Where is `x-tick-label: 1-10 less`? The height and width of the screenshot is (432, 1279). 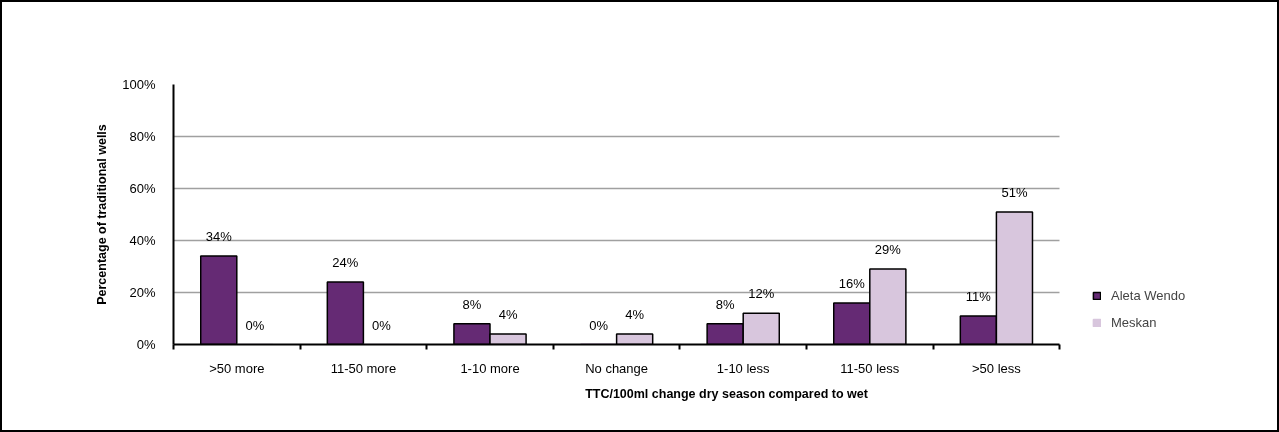 x-tick-label: 1-10 less is located at coordinates (743, 368).